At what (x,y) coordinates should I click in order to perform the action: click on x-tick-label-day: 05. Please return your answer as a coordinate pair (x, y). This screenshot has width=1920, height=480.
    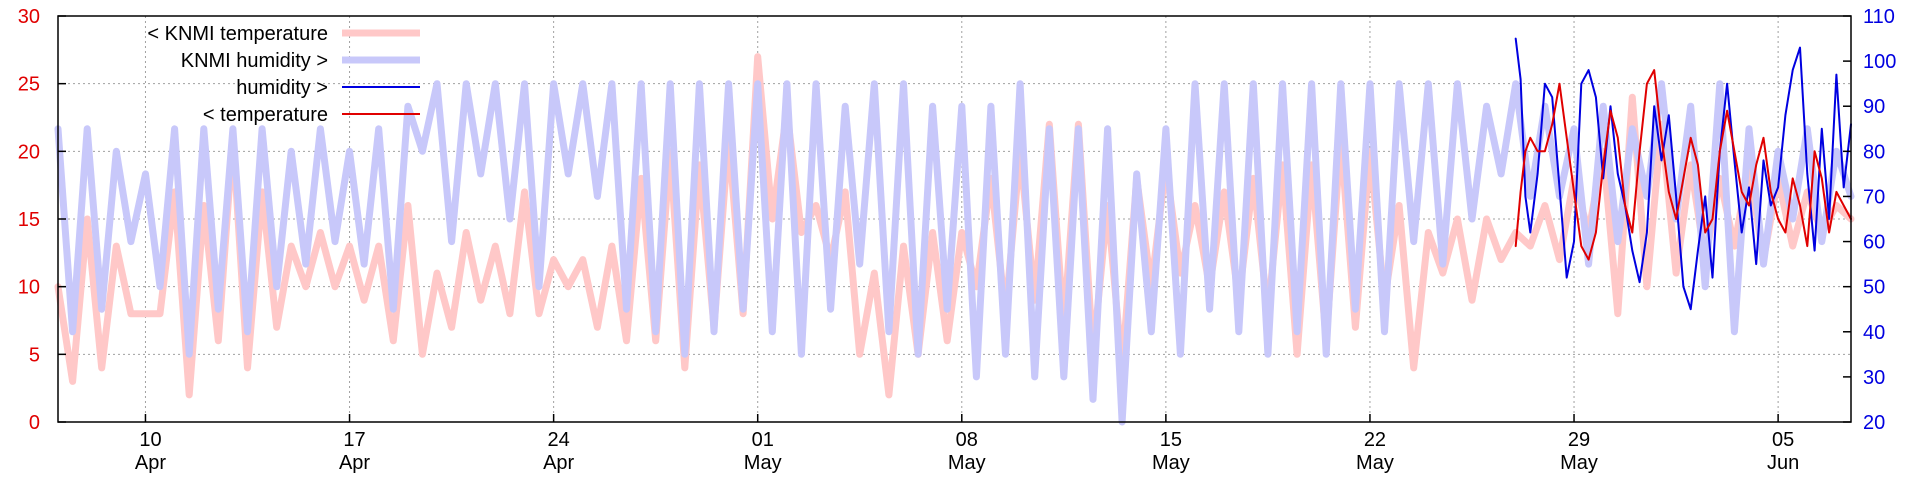
    Looking at the image, I should click on (1783, 440).